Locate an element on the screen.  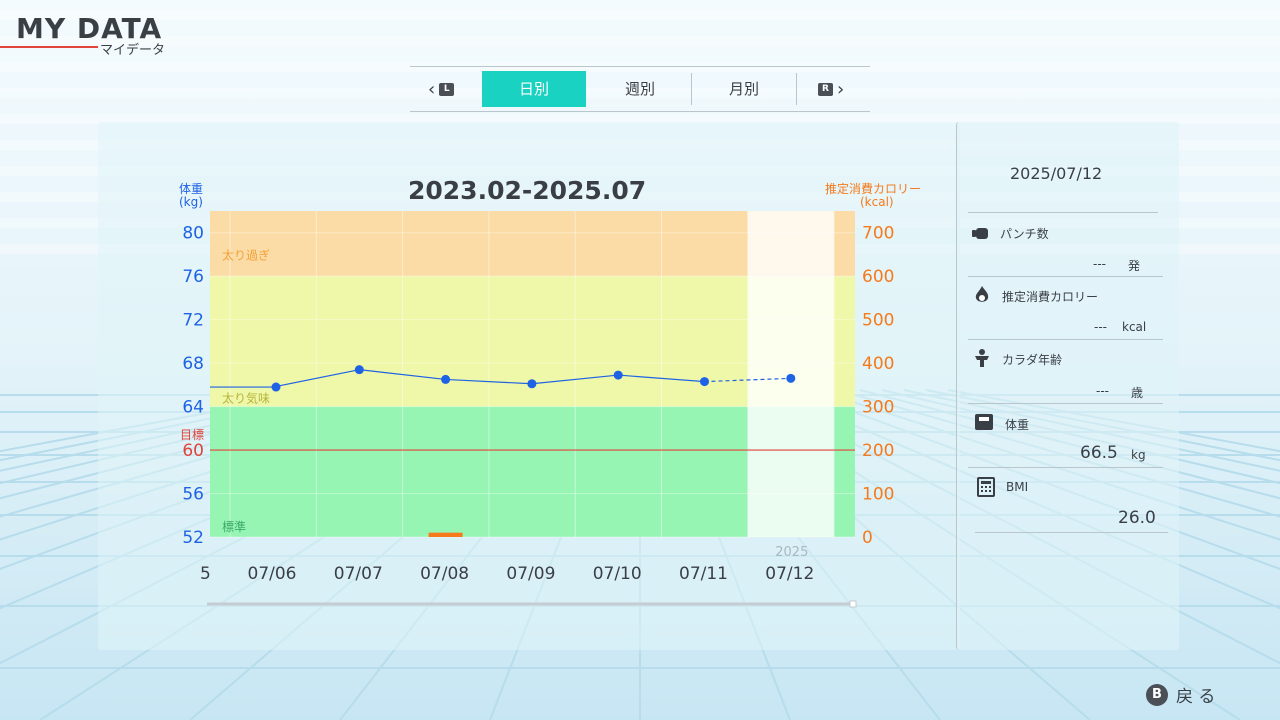
date-tick-label: 07/08 is located at coordinates (444, 574).